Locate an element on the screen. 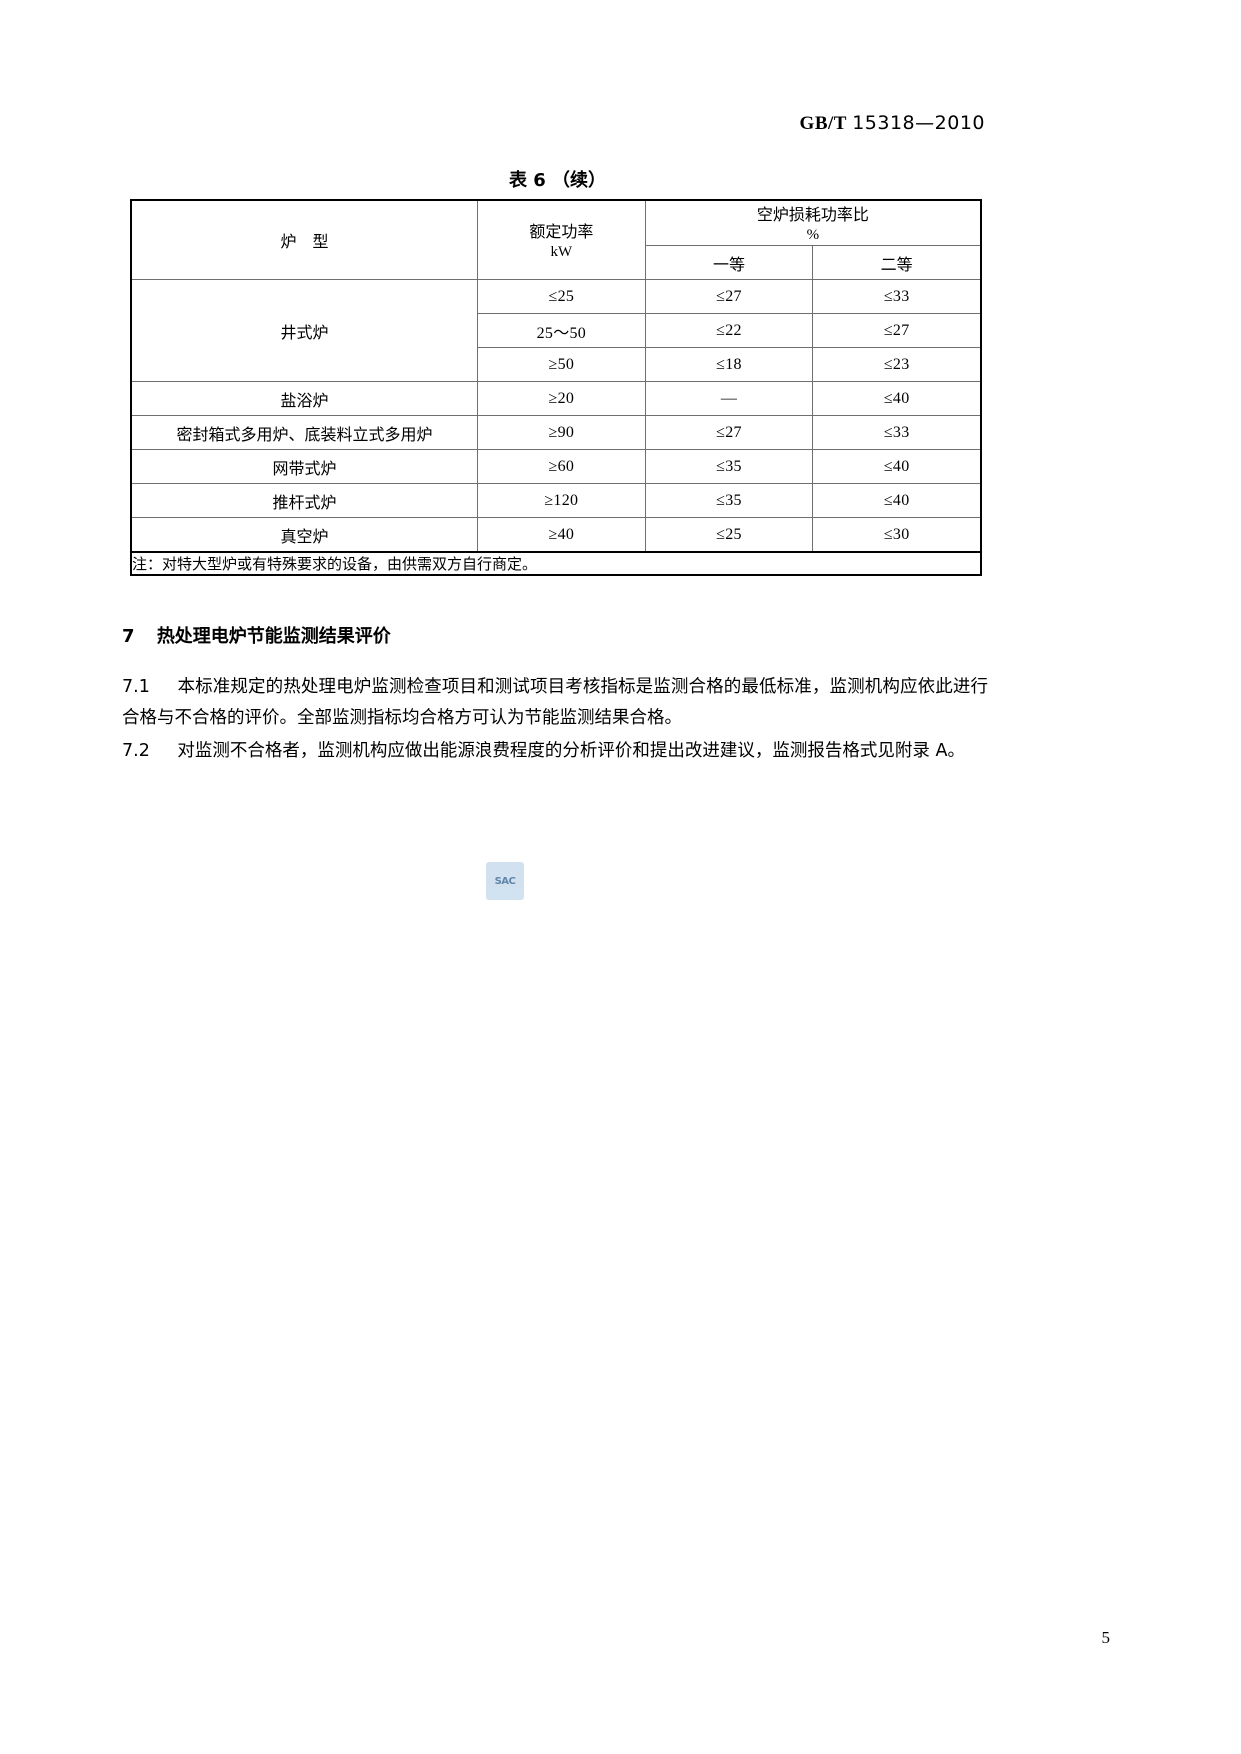 The height and width of the screenshot is (1754, 1241). table-row: 井式炉 ≤25 ≤27 ≤33 is located at coordinates (556, 330).